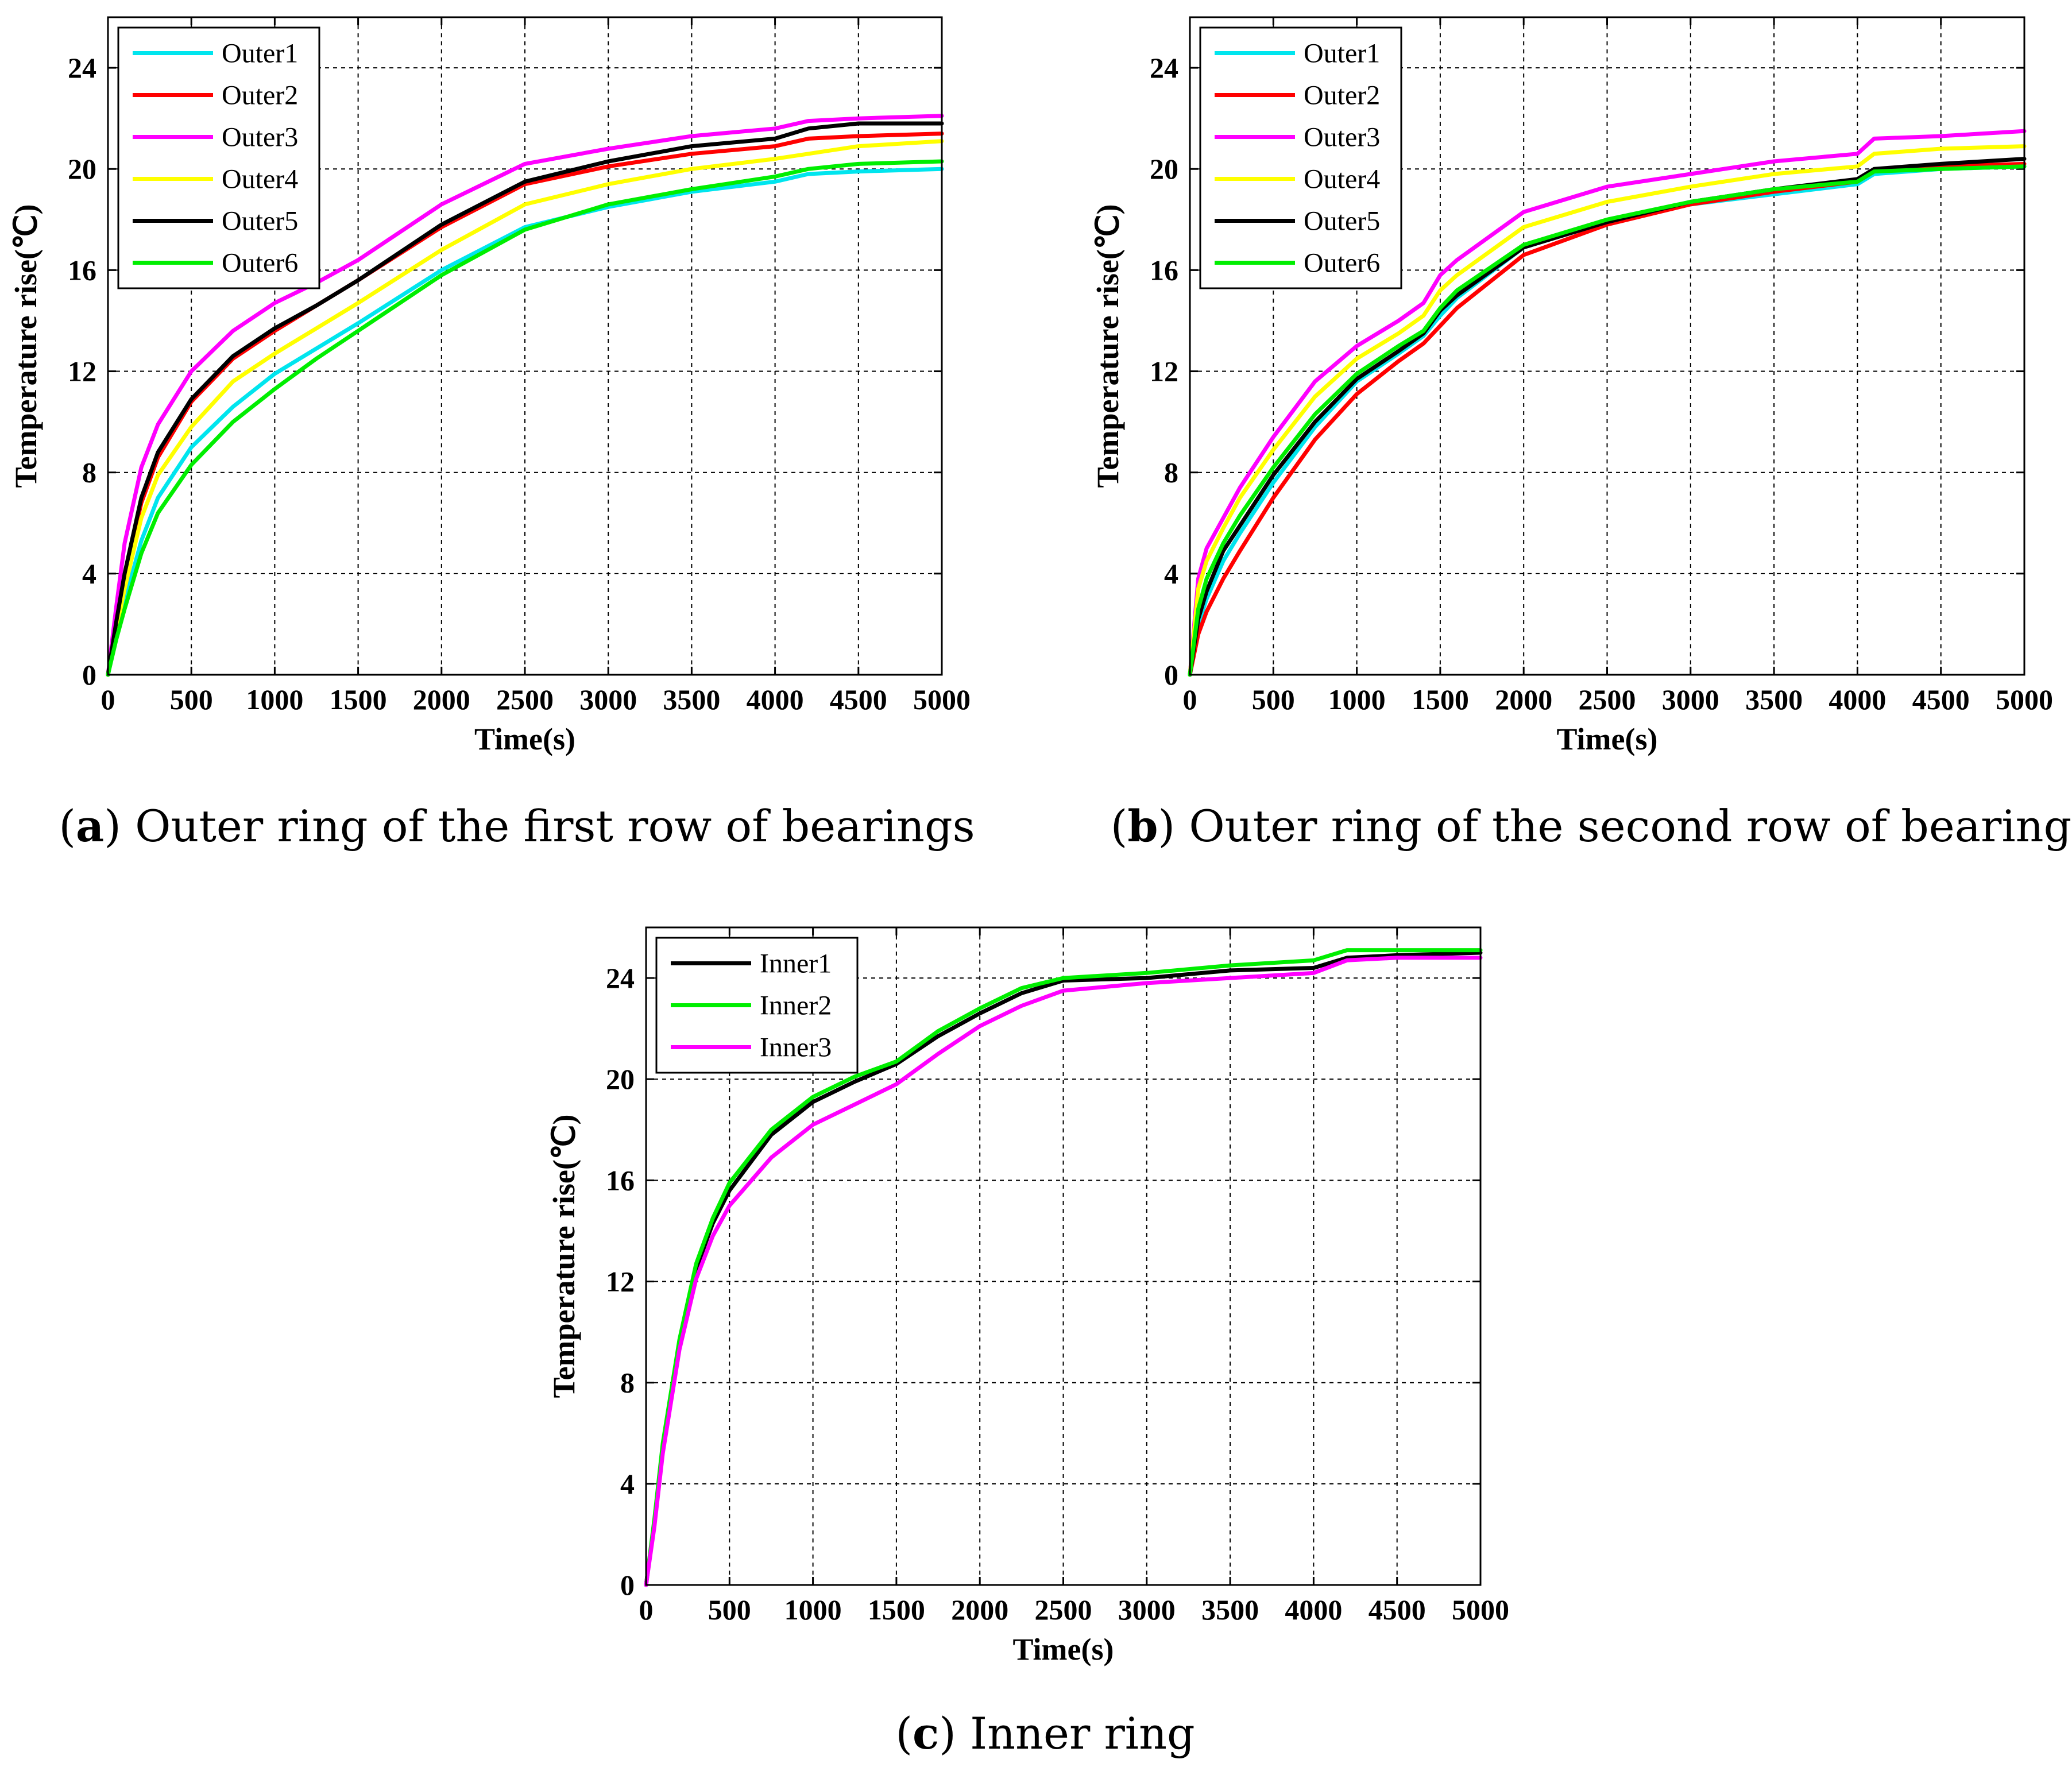 The image size is (2072, 1767). What do you see at coordinates (796, 964) in the screenshot?
I see `legend-label: Inner1` at bounding box center [796, 964].